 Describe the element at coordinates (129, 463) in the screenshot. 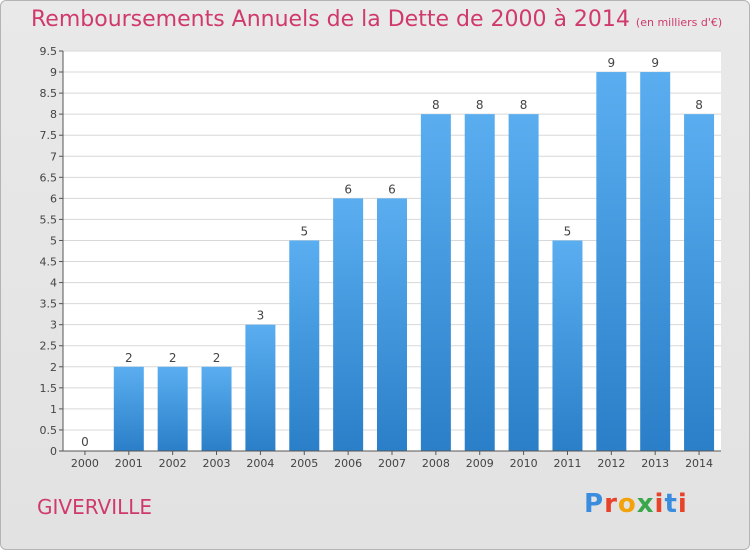

I see `x-tick-label: 2001` at that location.